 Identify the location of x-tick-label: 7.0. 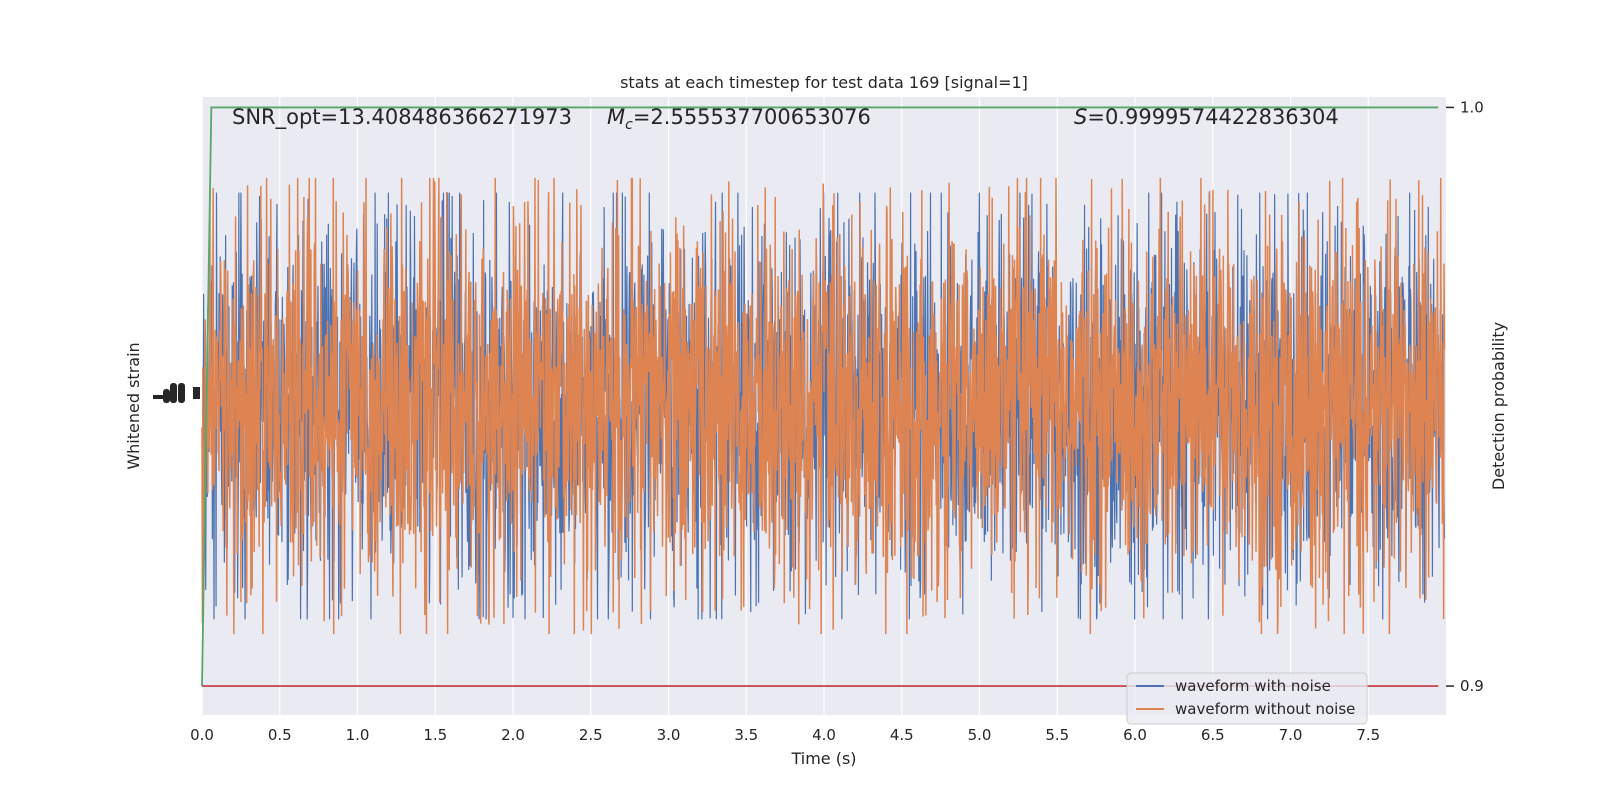
(1291, 735).